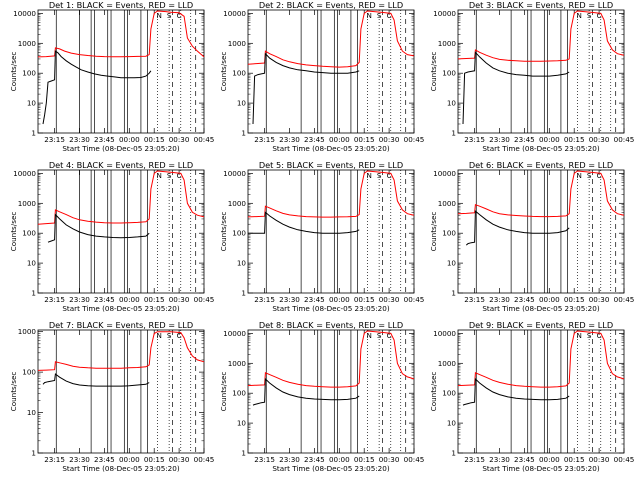 Image resolution: width=640 pixels, height=480 pixels. What do you see at coordinates (541, 165) in the screenshot?
I see `panel-title: Det 6: BLACK = Events, RED = LLD` at bounding box center [541, 165].